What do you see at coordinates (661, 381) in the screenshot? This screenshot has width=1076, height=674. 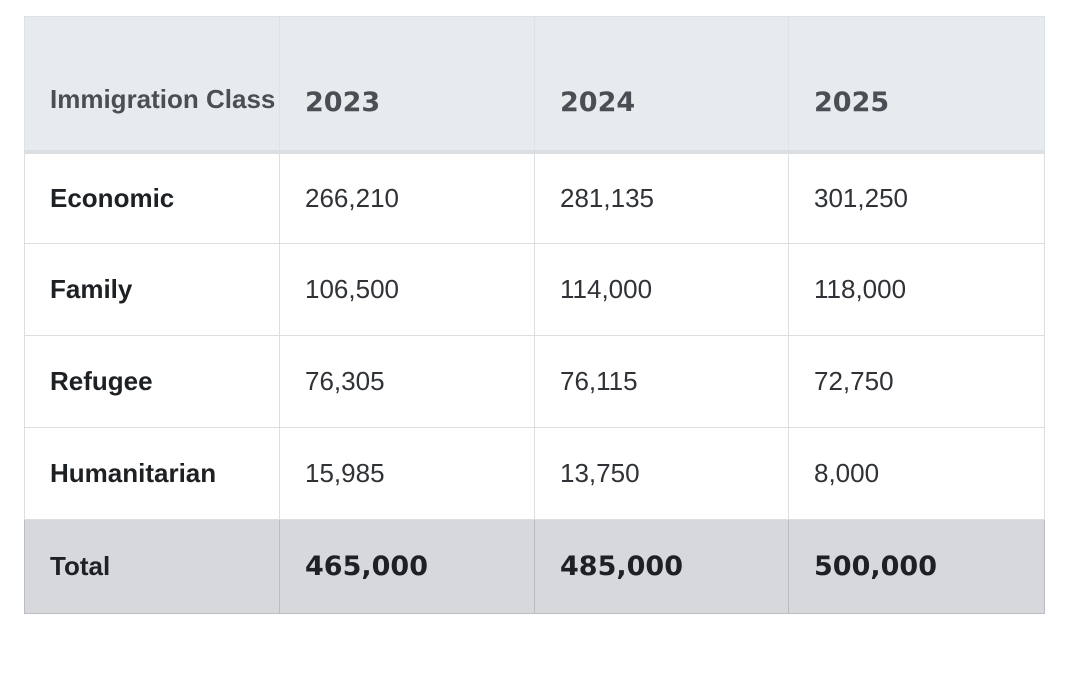 I see `cell-refugee-2024: 76,115` at bounding box center [661, 381].